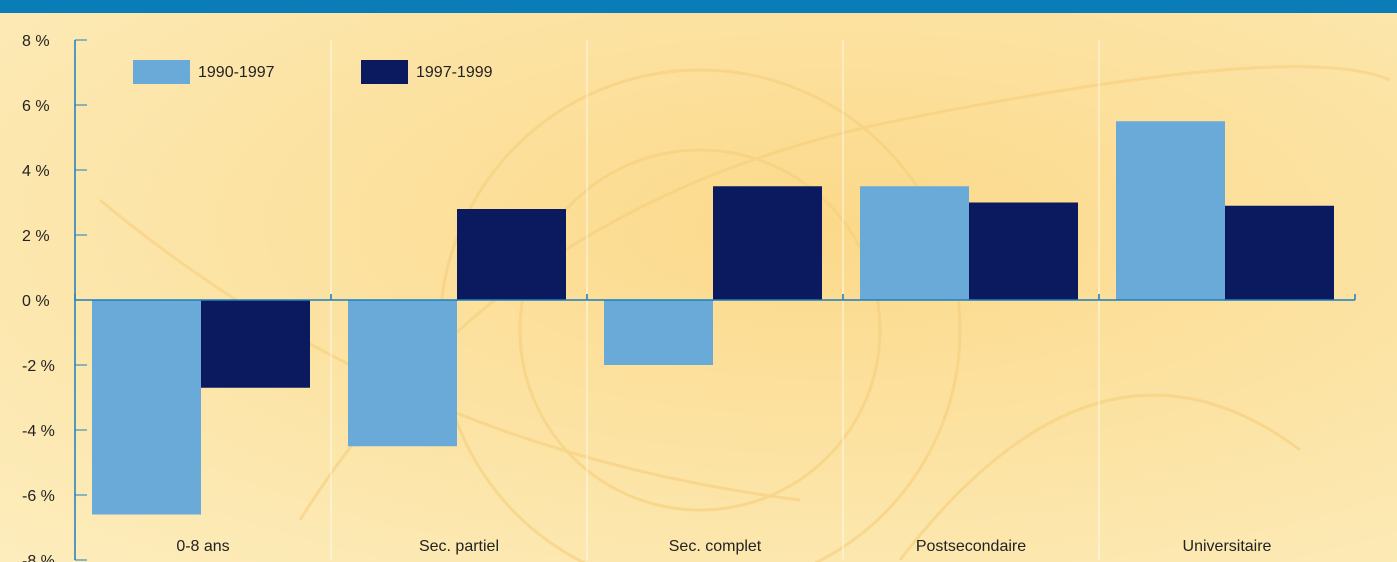 The height and width of the screenshot is (562, 1397). Describe the element at coordinates (38, 496) in the screenshot. I see `y-tick-label: -6 %` at that location.